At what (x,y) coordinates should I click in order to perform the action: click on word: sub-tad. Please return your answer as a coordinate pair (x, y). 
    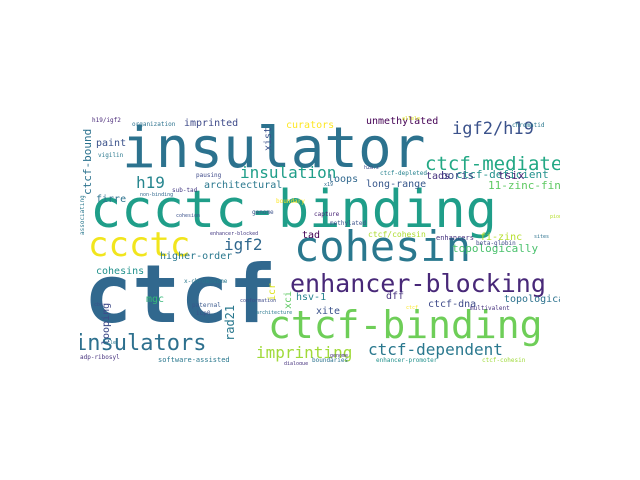
    Looking at the image, I should click on (185, 190).